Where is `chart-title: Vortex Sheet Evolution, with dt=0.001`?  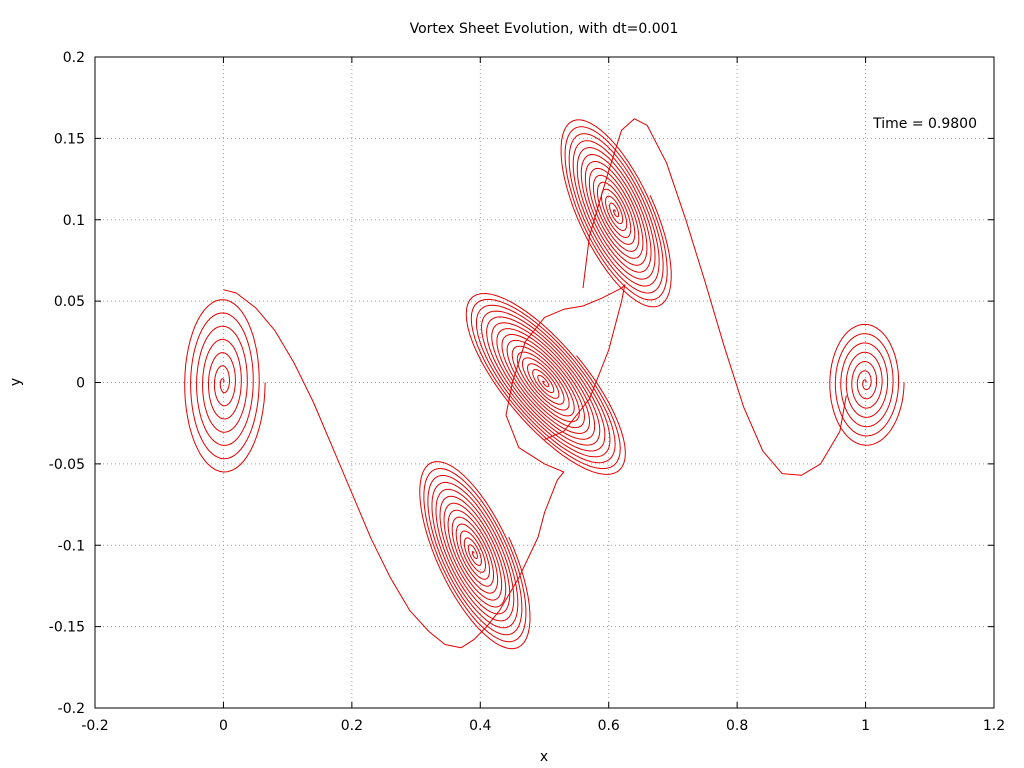
chart-title: Vortex Sheet Evolution, with dt=0.001 is located at coordinates (544, 29).